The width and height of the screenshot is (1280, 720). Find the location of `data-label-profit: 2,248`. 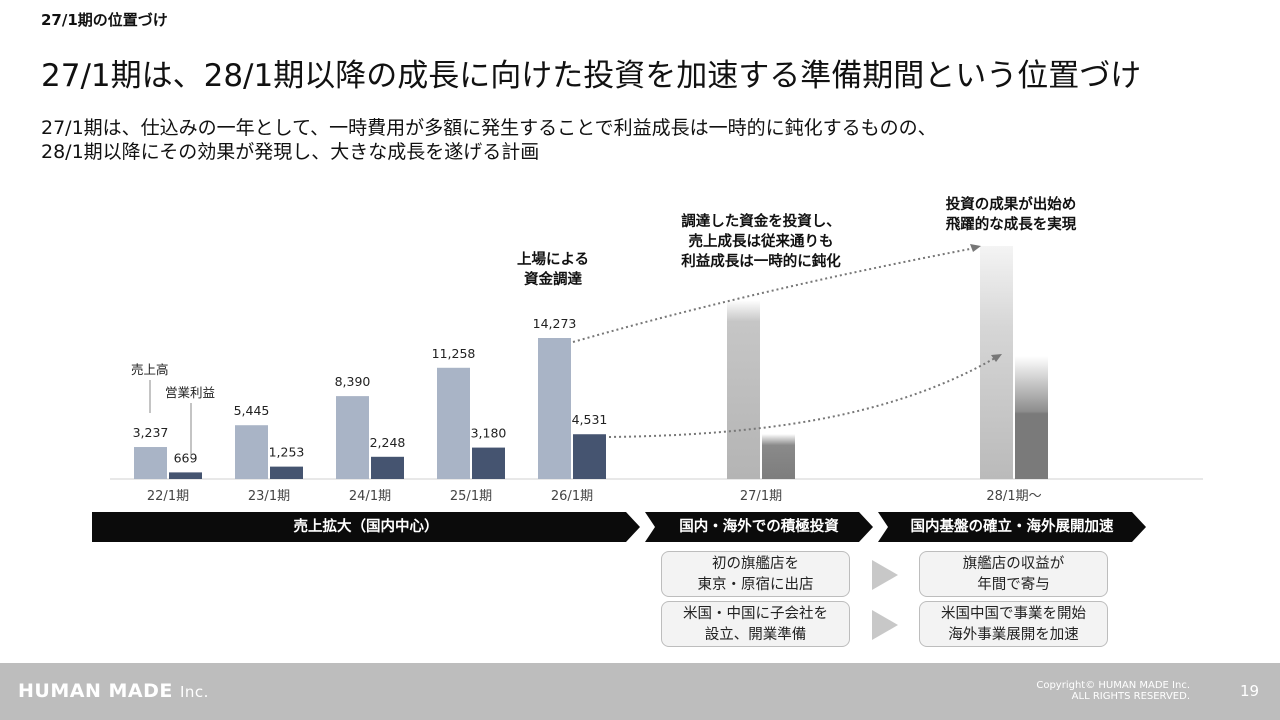

data-label-profit: 2,248 is located at coordinates (388, 442).